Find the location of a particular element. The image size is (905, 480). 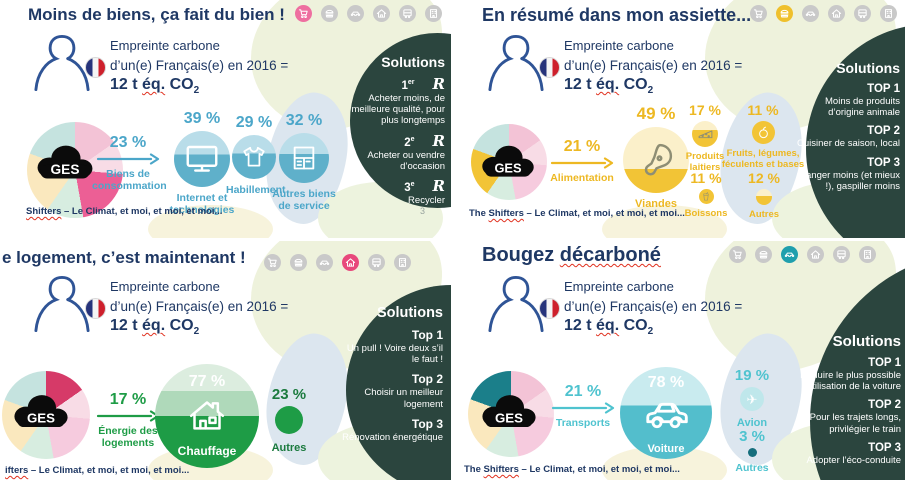

solution-entry: 2e R Acheter ou vendre d’occasion is located at coordinates (406, 151).